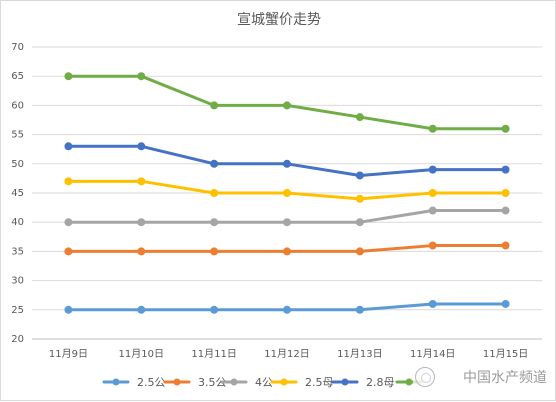 This screenshot has height=402, width=556. Describe the element at coordinates (17, 47) in the screenshot. I see `y-tick-label: 70` at that location.